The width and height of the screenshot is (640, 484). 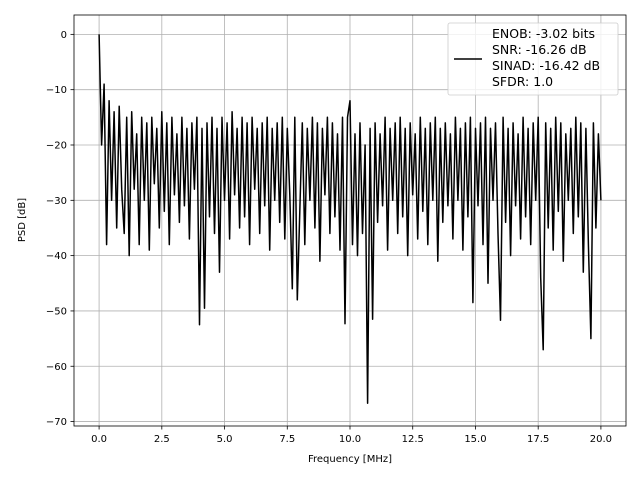 What do you see at coordinates (225, 439) in the screenshot?
I see `x-tick-label: 5.0` at bounding box center [225, 439].